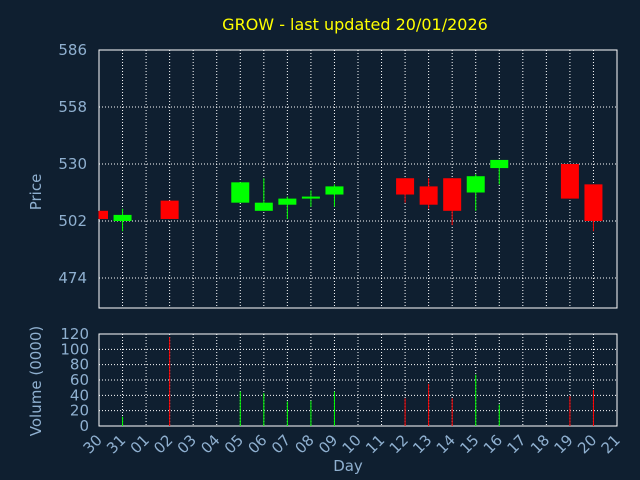 The height and width of the screenshot is (480, 640). What do you see at coordinates (72, 278) in the screenshot?
I see `price-tick-label: 474` at bounding box center [72, 278].